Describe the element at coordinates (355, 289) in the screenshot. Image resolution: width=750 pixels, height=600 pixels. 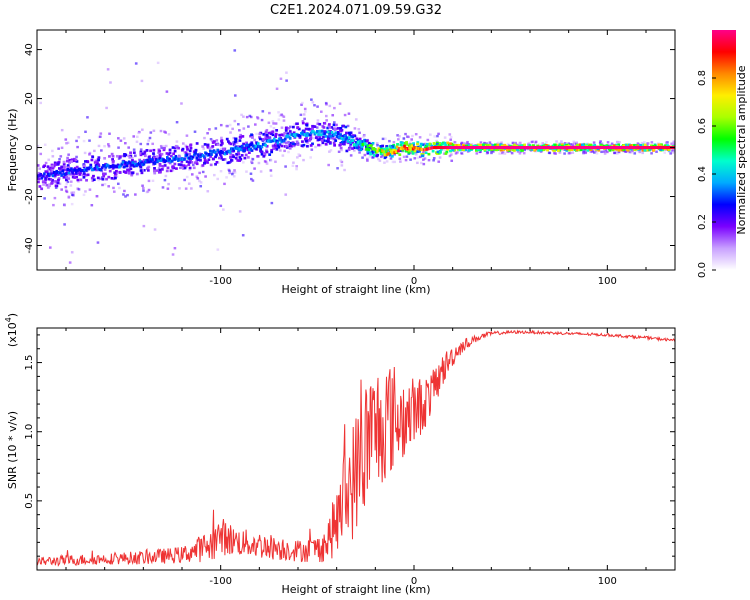
I see `spectrogram-xlabel: Height of straight line (km)` at that location.